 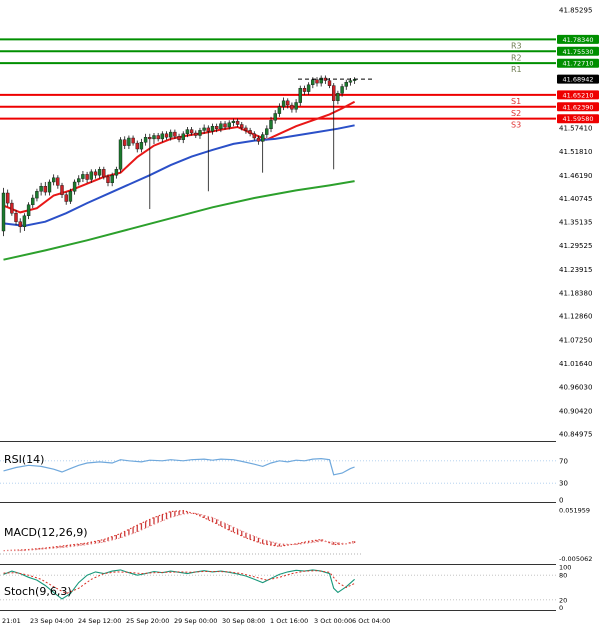 I want to click on svg-text: 41.59580, so click(x=577, y=119).